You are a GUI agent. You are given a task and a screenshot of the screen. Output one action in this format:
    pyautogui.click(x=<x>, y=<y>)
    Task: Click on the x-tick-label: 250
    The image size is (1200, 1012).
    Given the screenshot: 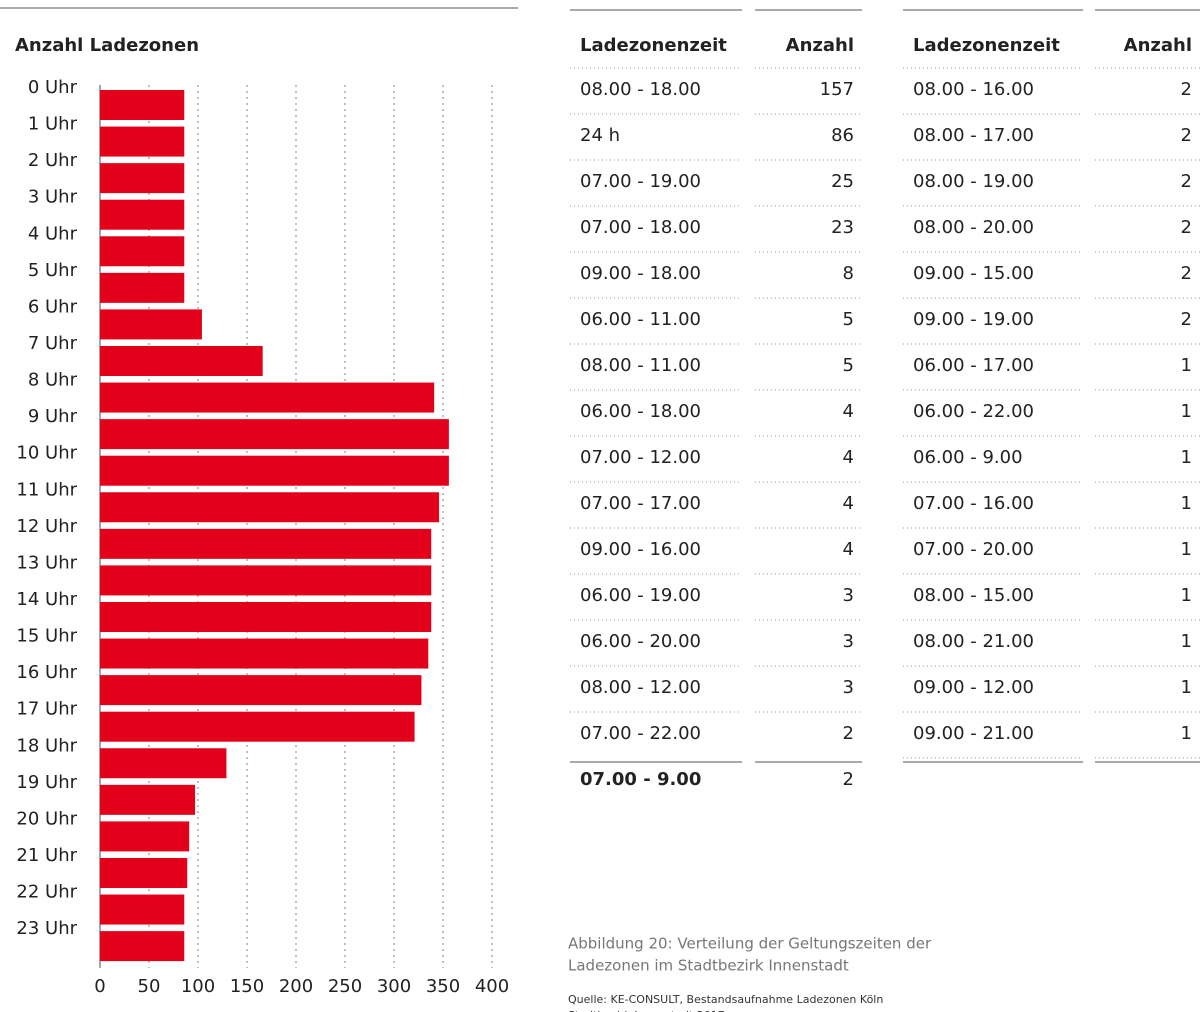 What is the action you would take?
    pyautogui.click(x=345, y=986)
    